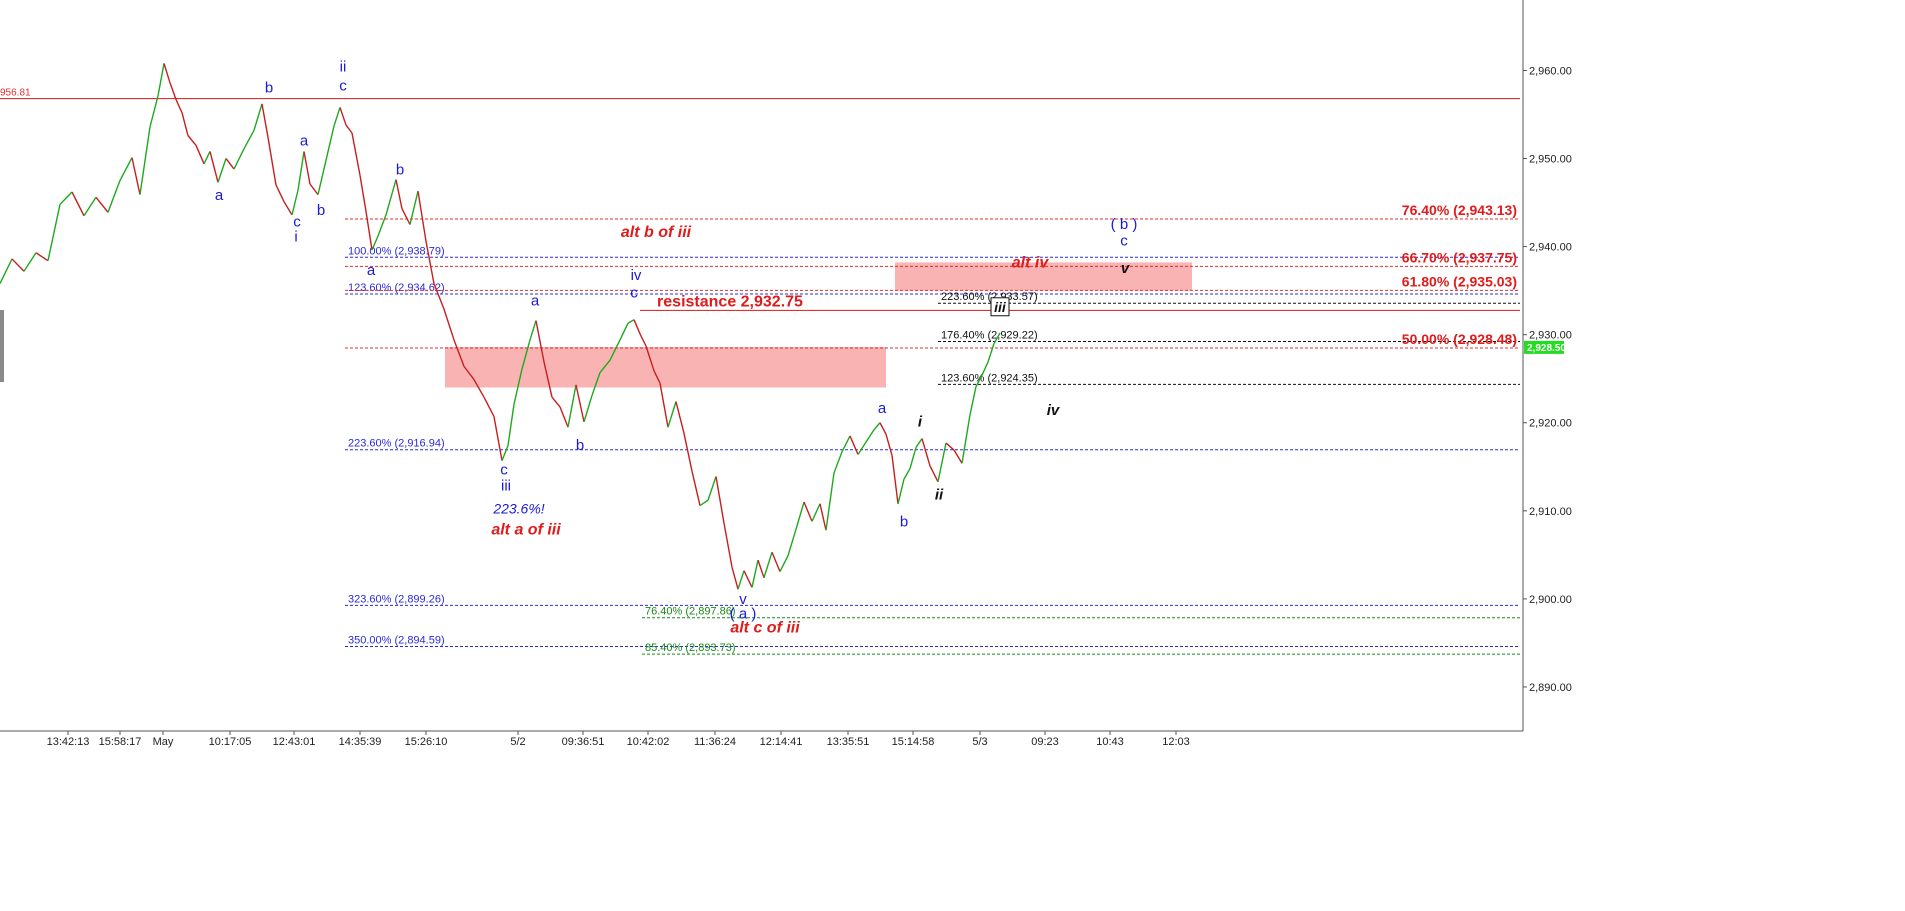 The width and height of the screenshot is (1905, 911). What do you see at coordinates (979, 742) in the screenshot?
I see `x-tick-label-14: 5/3` at bounding box center [979, 742].